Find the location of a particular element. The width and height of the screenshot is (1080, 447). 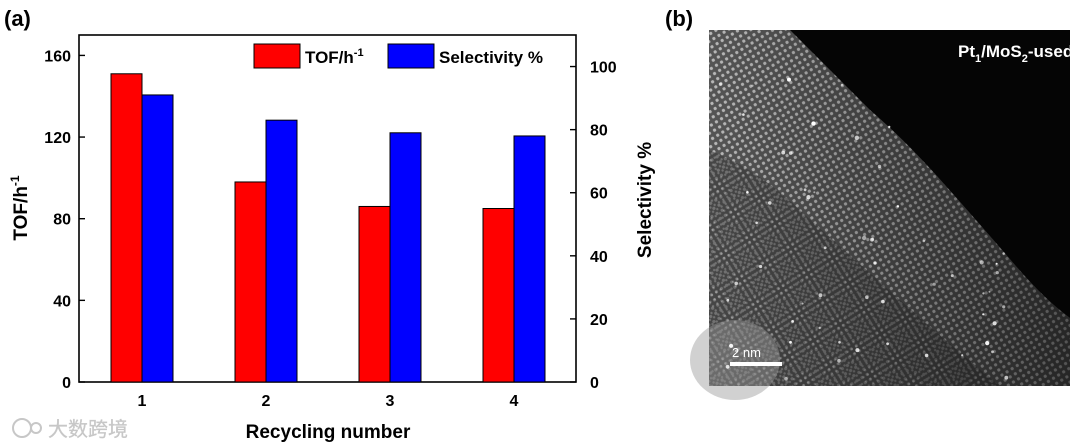

micrograph-label-mos: /MoS is located at coordinates (1001, 51).